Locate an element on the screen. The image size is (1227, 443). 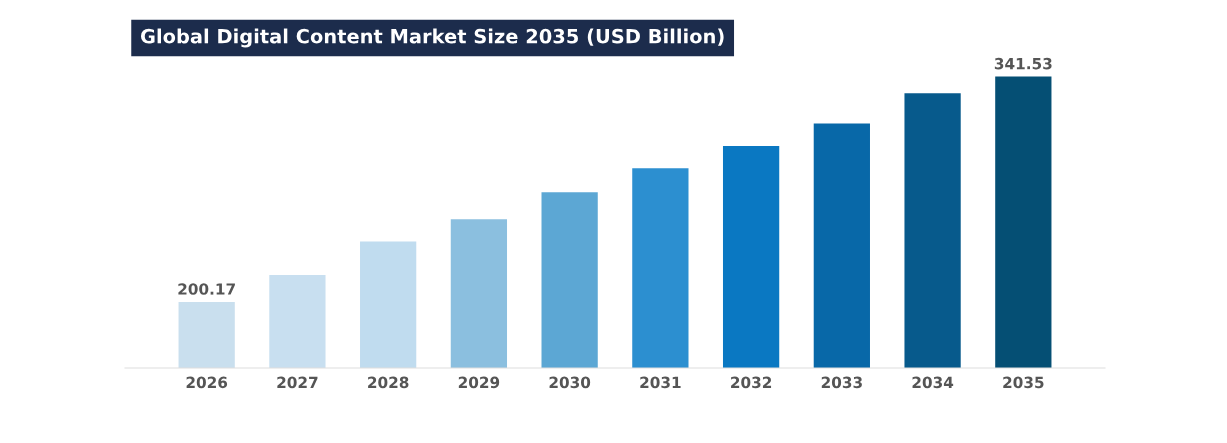
data-label: 341.53 is located at coordinates (1023, 63).